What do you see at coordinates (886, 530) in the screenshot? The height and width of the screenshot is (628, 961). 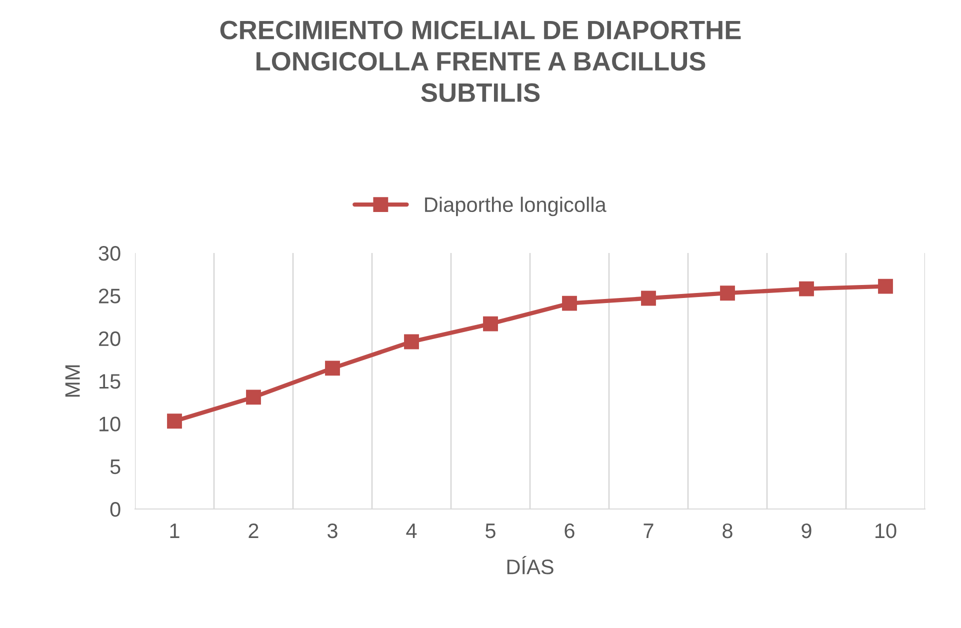 I see `x-tick-label: 10` at bounding box center [886, 530].